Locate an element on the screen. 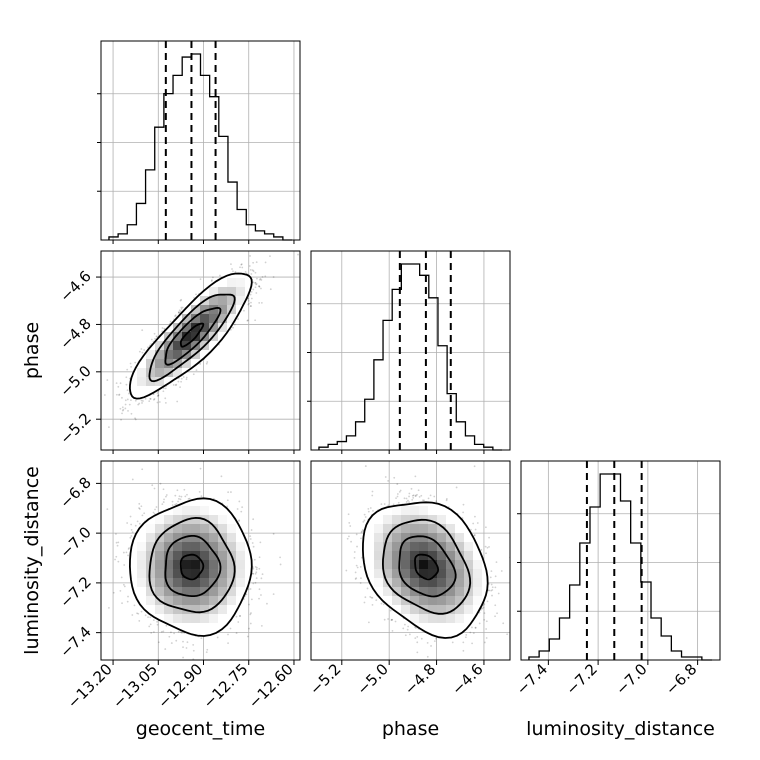 The image size is (760, 760). histogram-panel-geocent_time is located at coordinates (199, 140).